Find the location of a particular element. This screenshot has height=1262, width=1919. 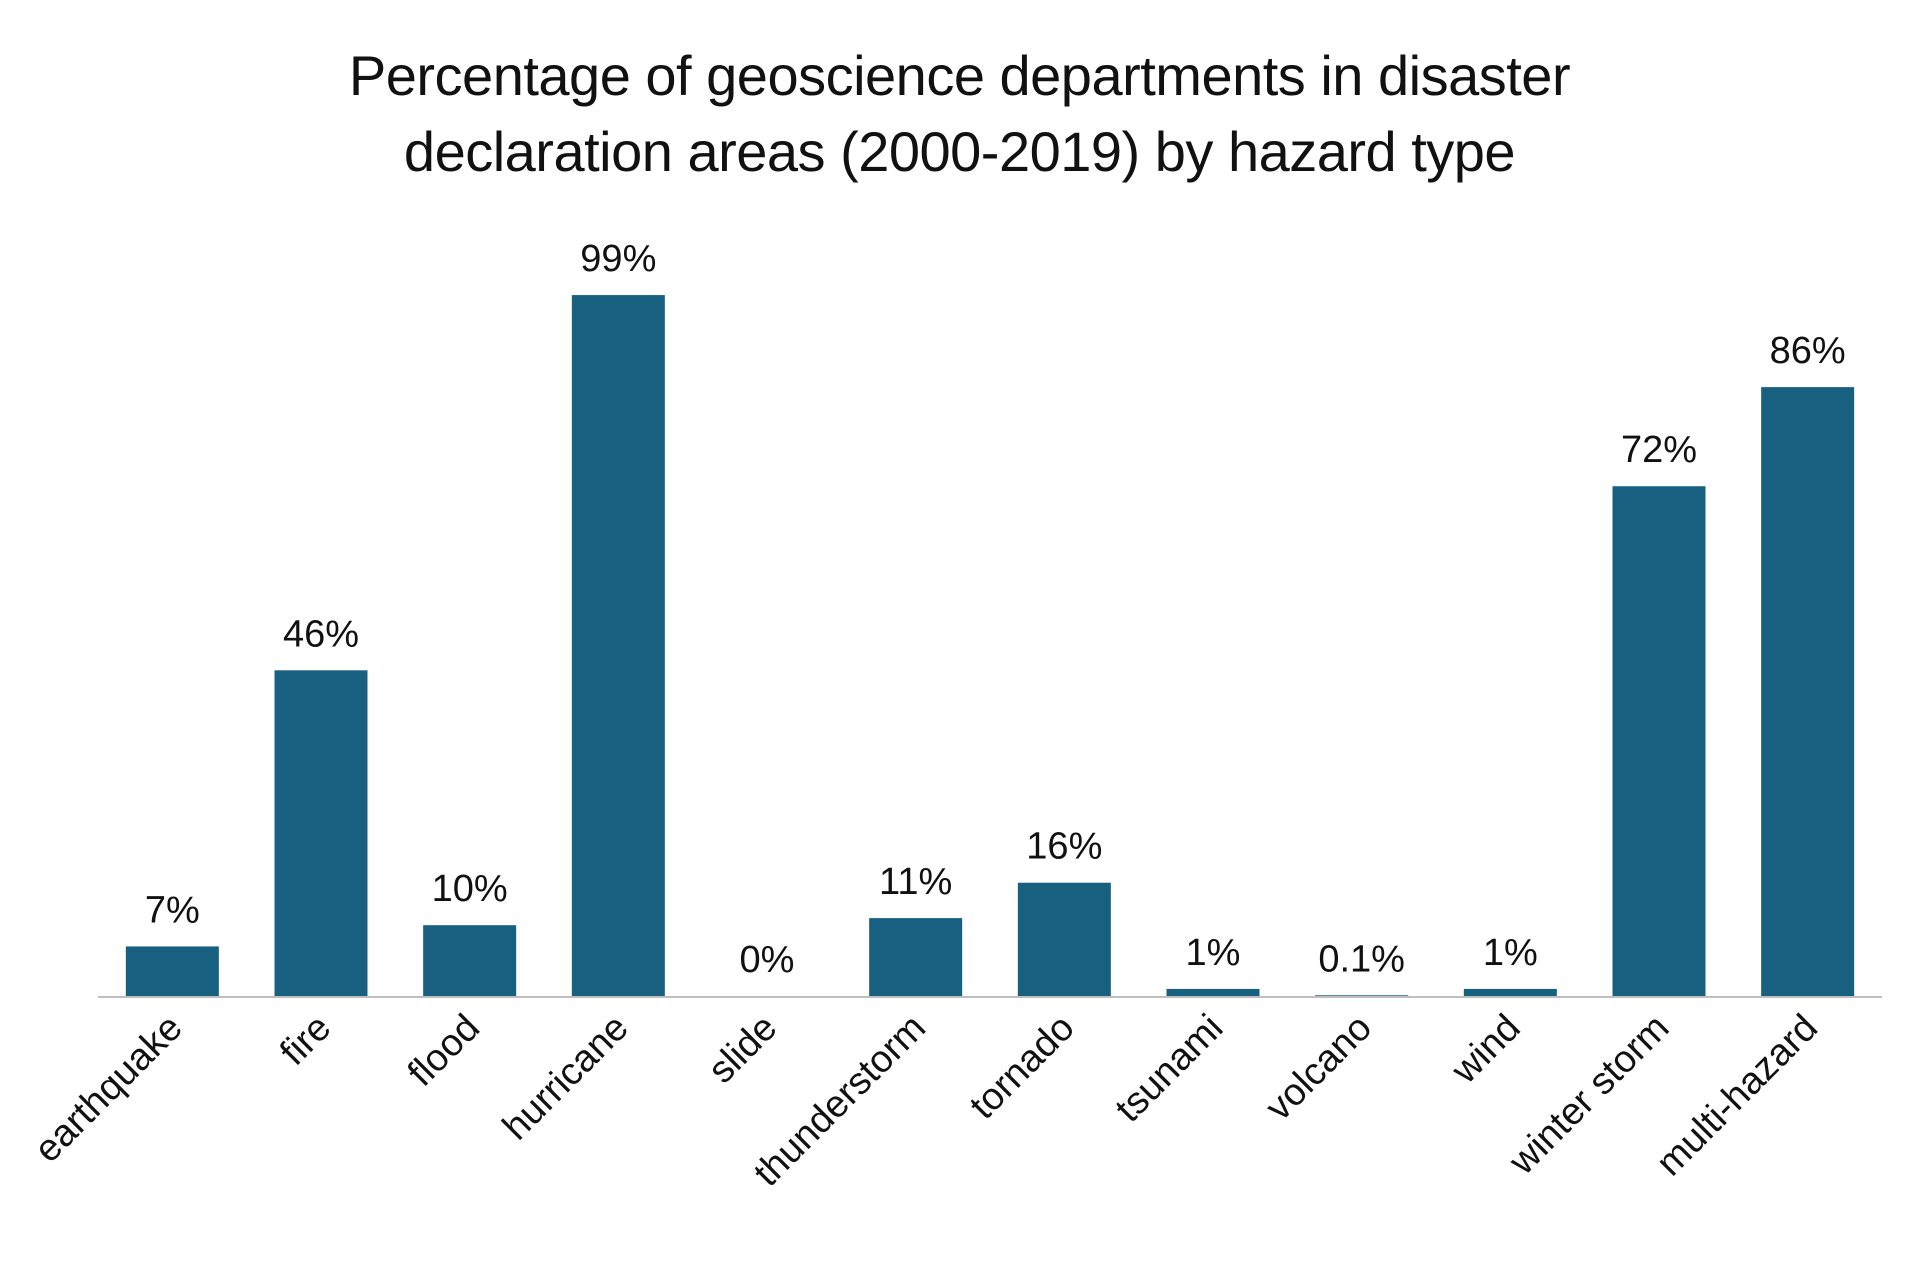

data-label-multi-hazard: 86% is located at coordinates (1808, 351).